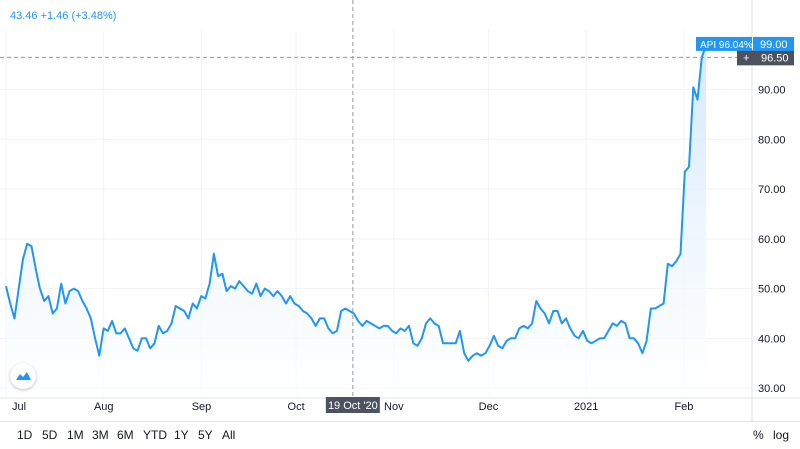  I want to click on tradingview-logo-icon, so click(23, 376).